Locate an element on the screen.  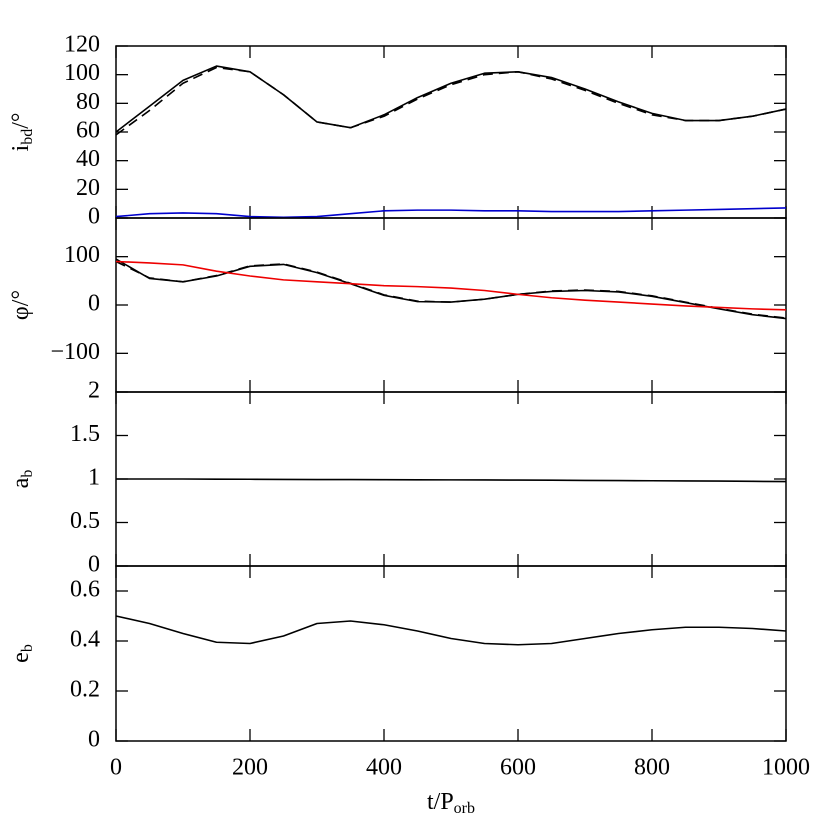
y-axis-label: φ/° is located at coordinates (21, 305).